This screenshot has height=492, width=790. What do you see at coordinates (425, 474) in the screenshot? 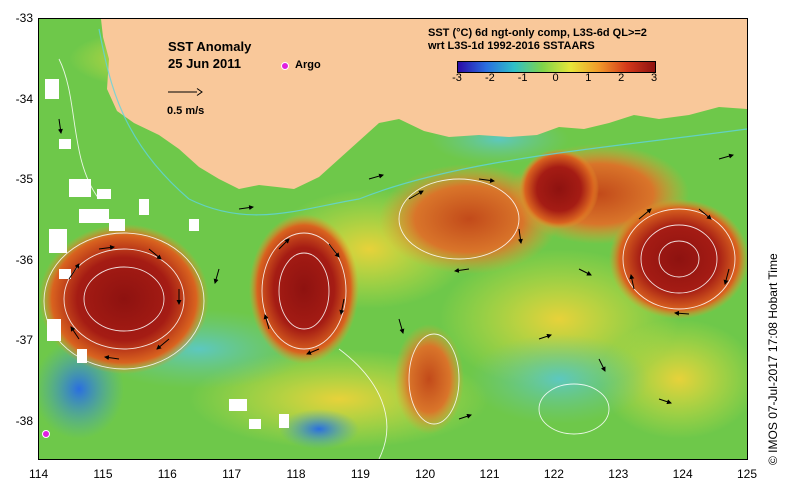
I see `x-tick-120: 120` at bounding box center [425, 474].